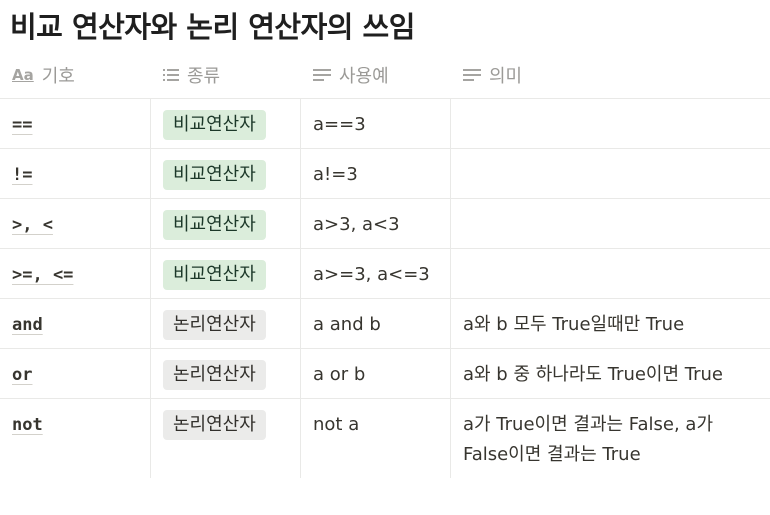 The width and height of the screenshot is (770, 515). I want to click on meaning-cell: a와 b 중 하나라도 True이면 True, so click(593, 374).